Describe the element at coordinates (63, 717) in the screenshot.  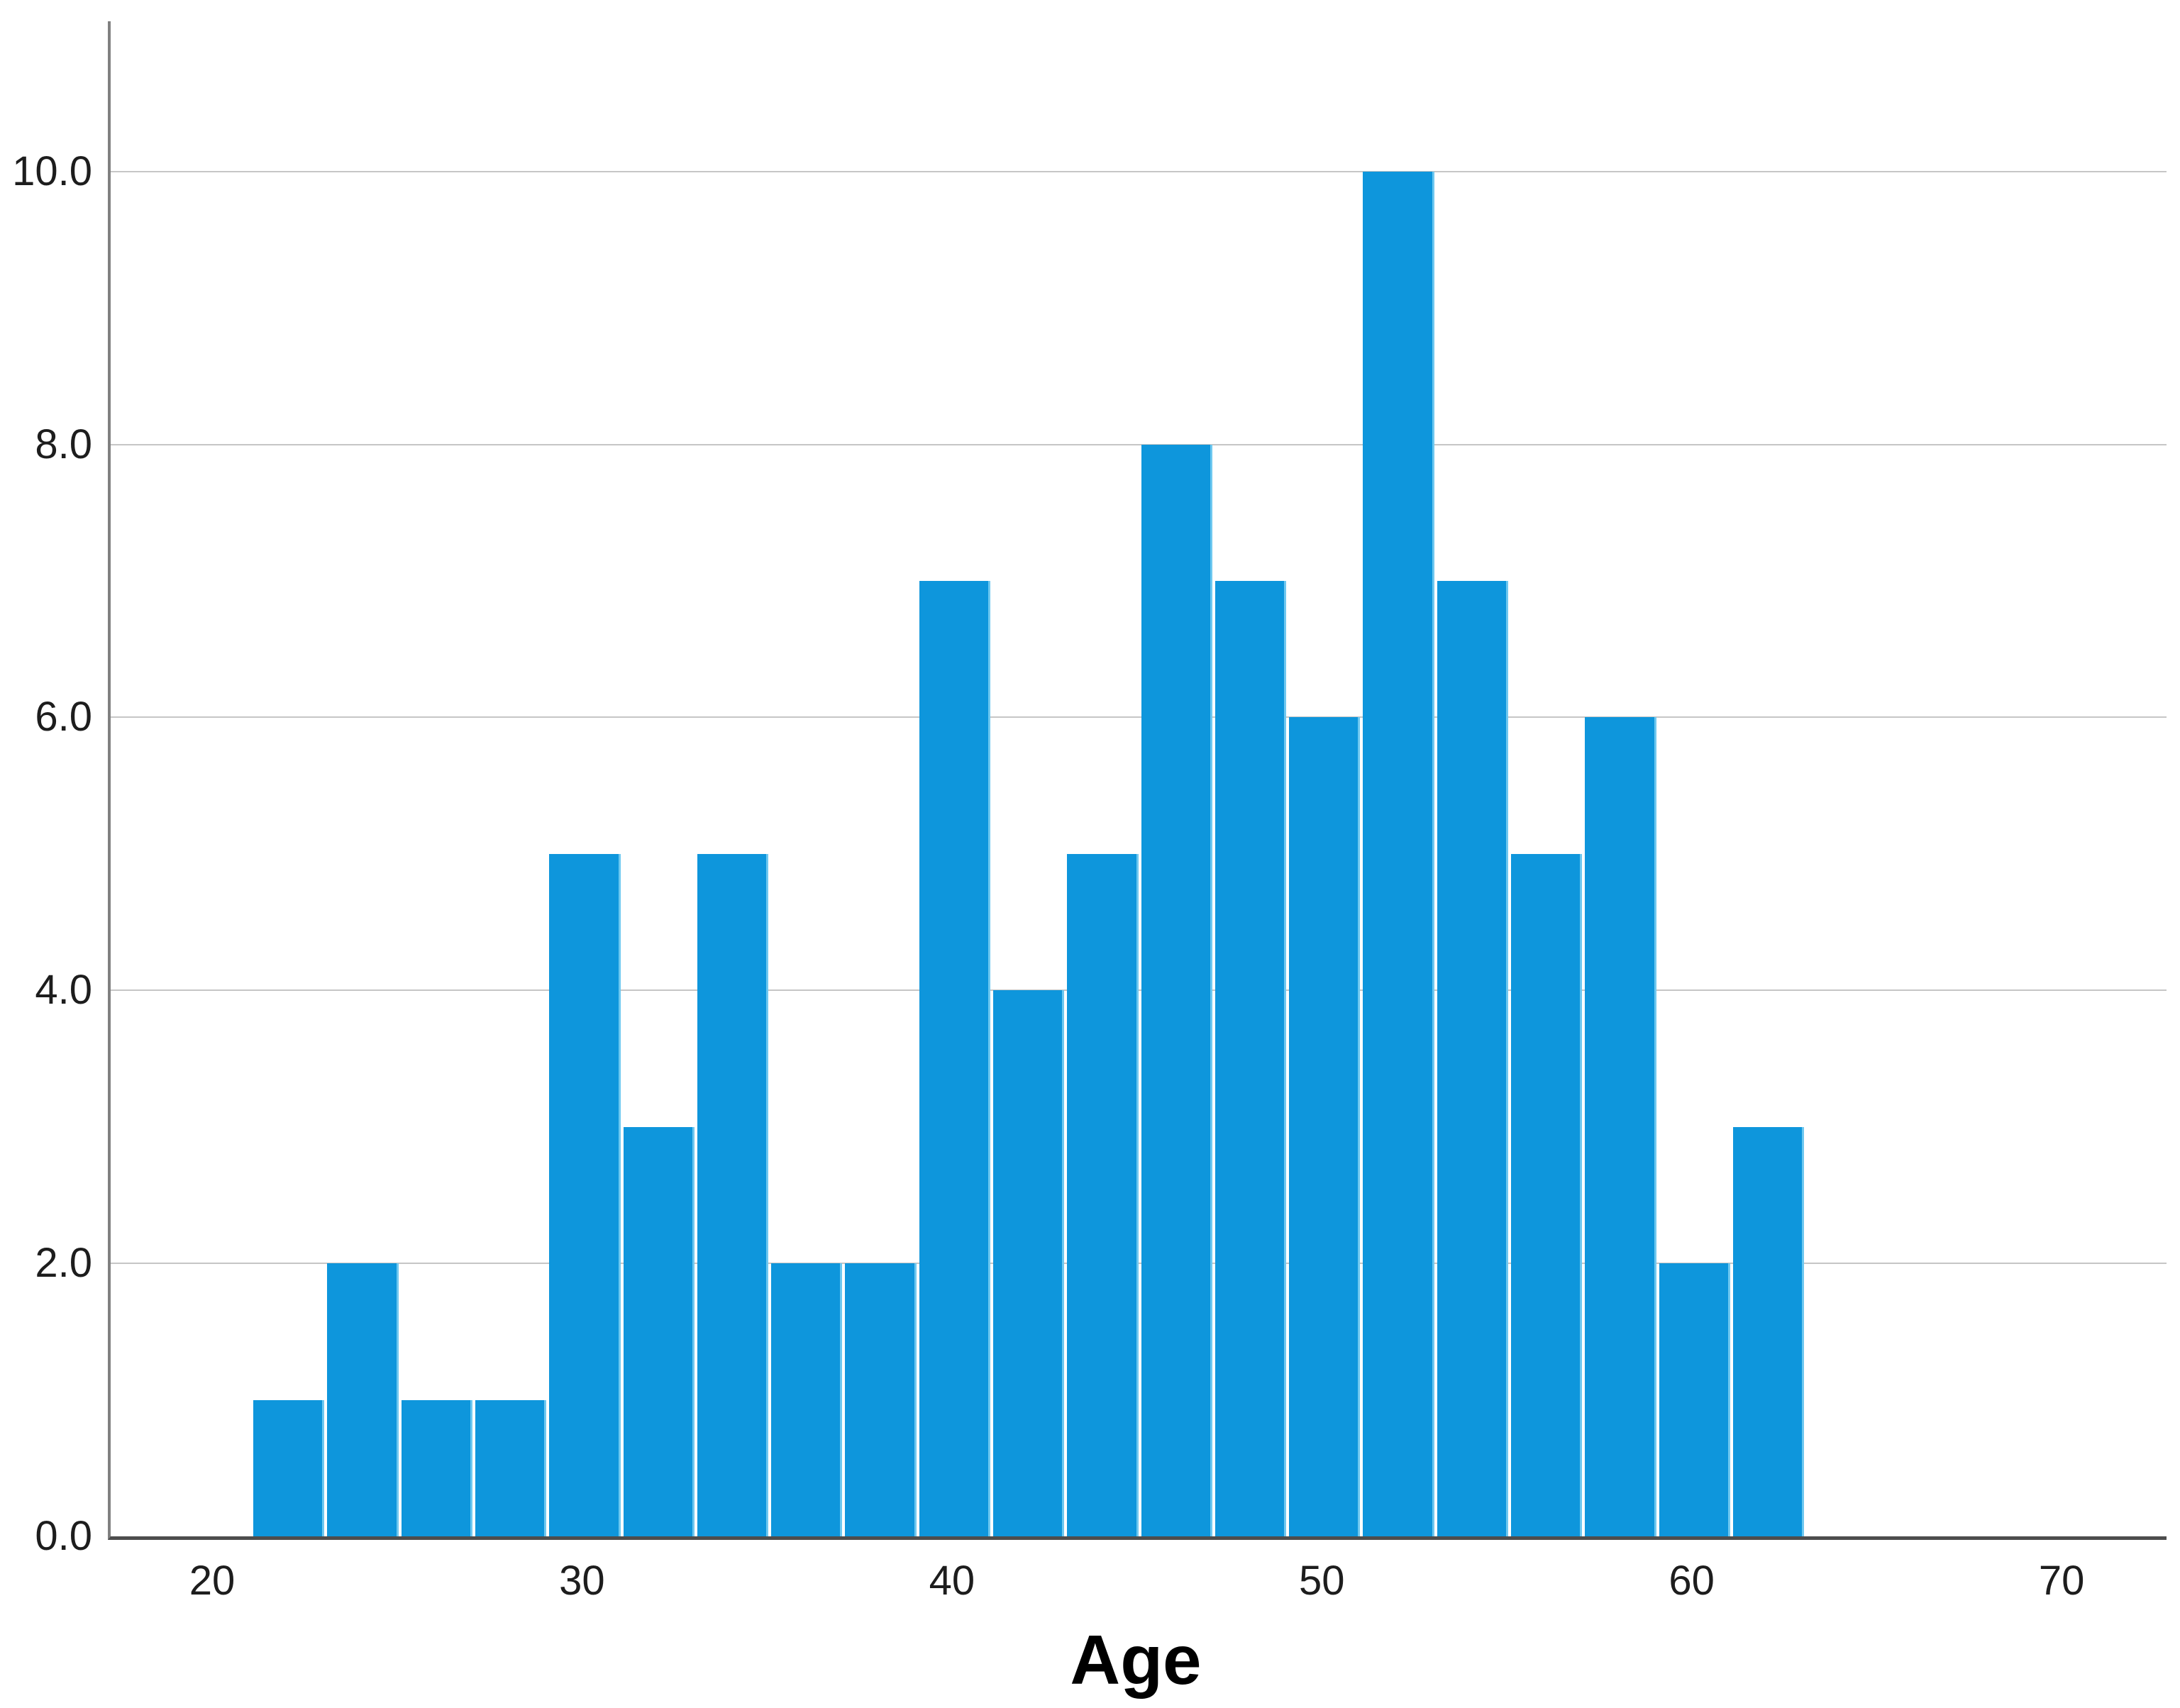
I see `y-tick-label: 6.0` at that location.